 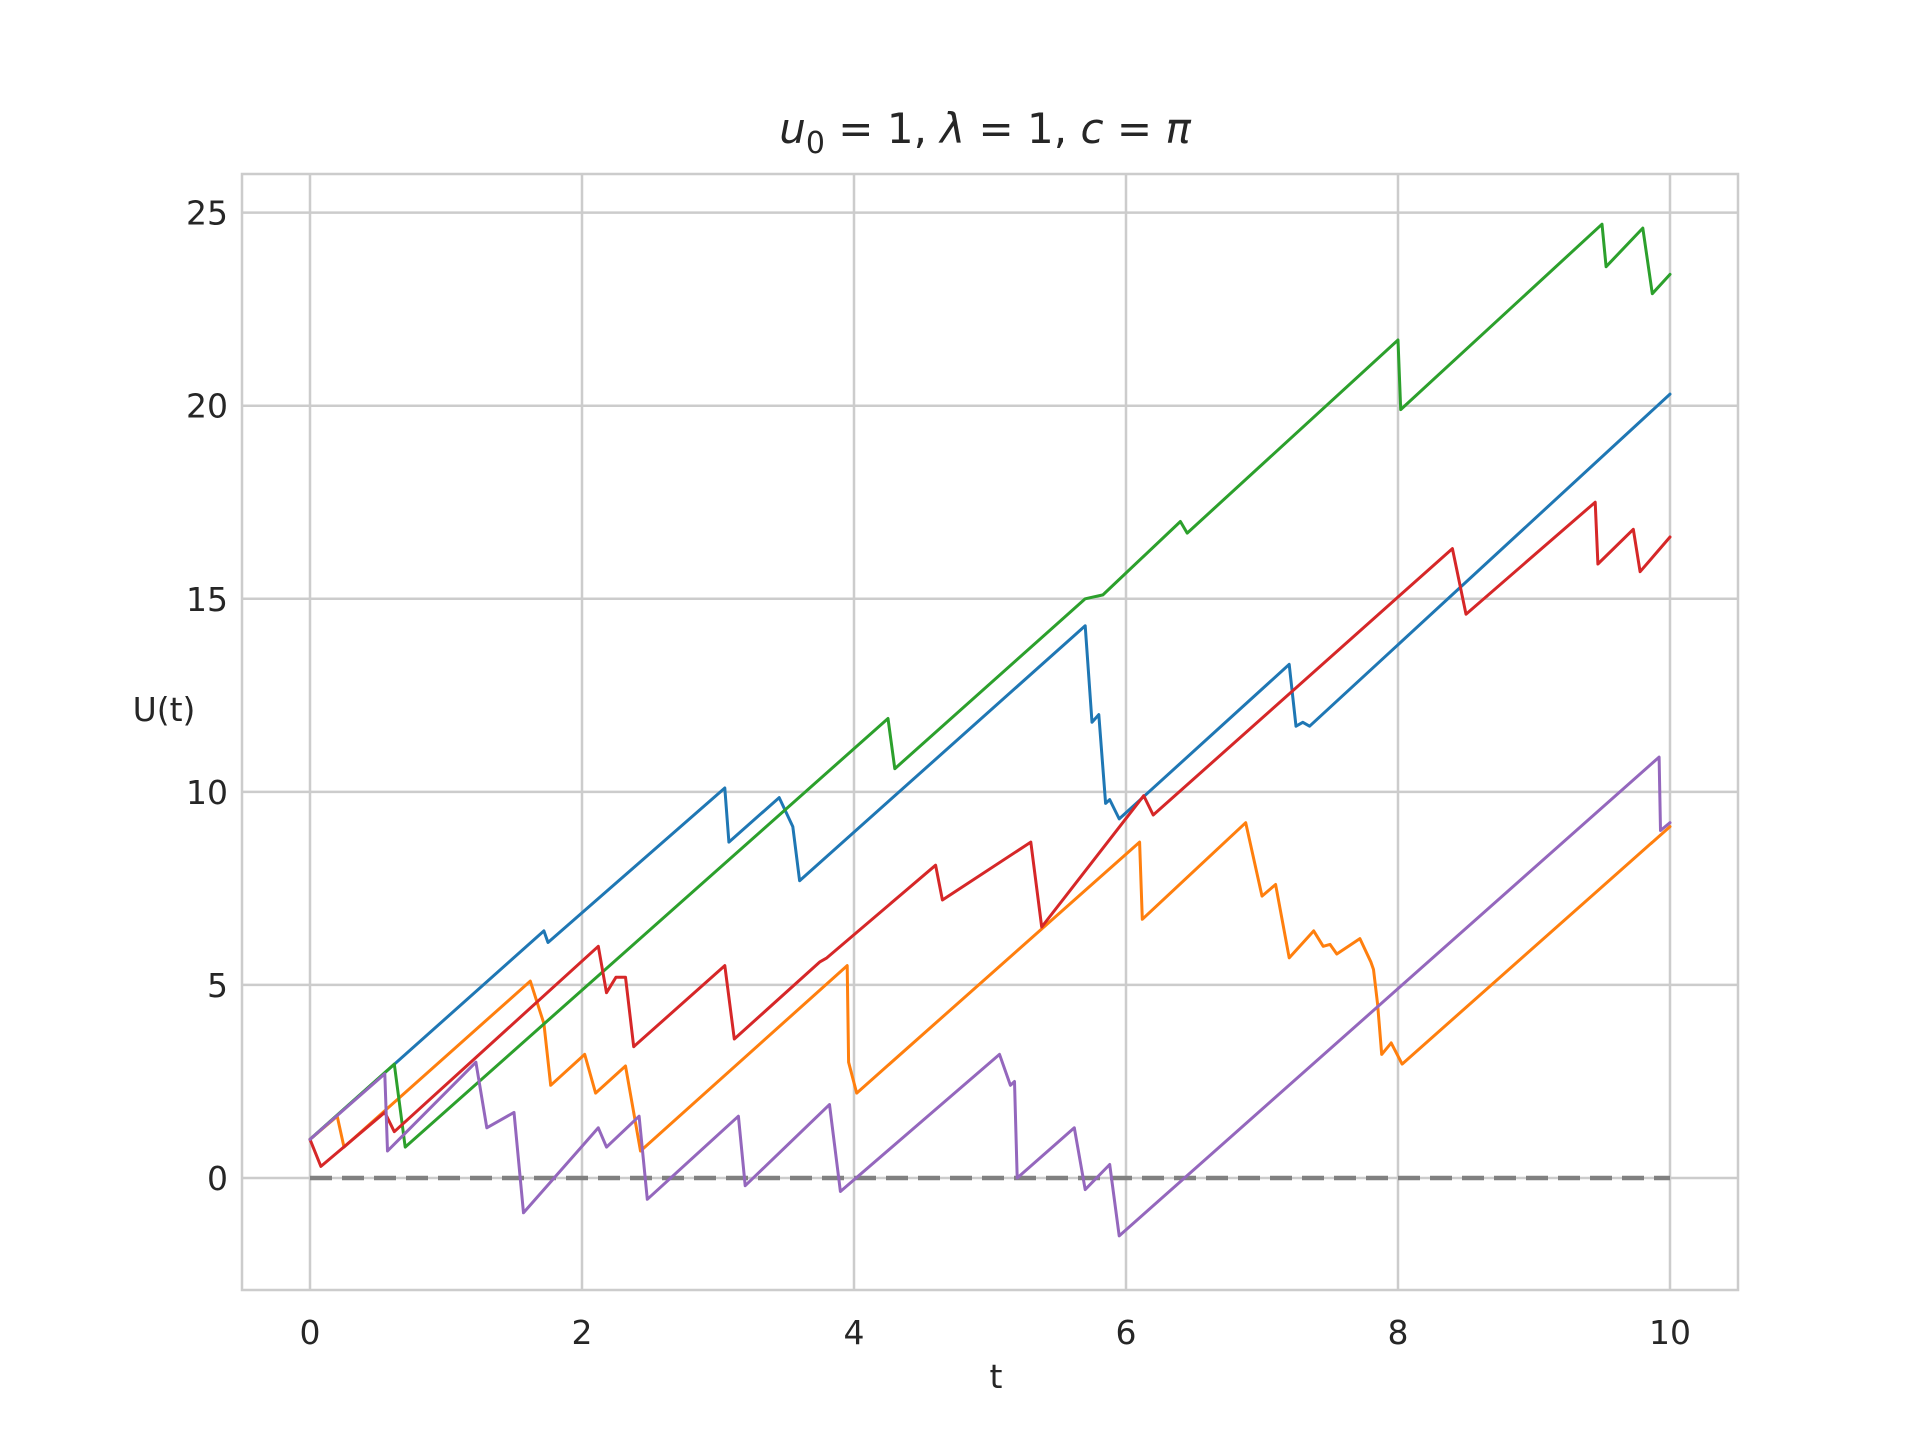 I want to click on x-tick-label: 10, so click(x=1670, y=1332).